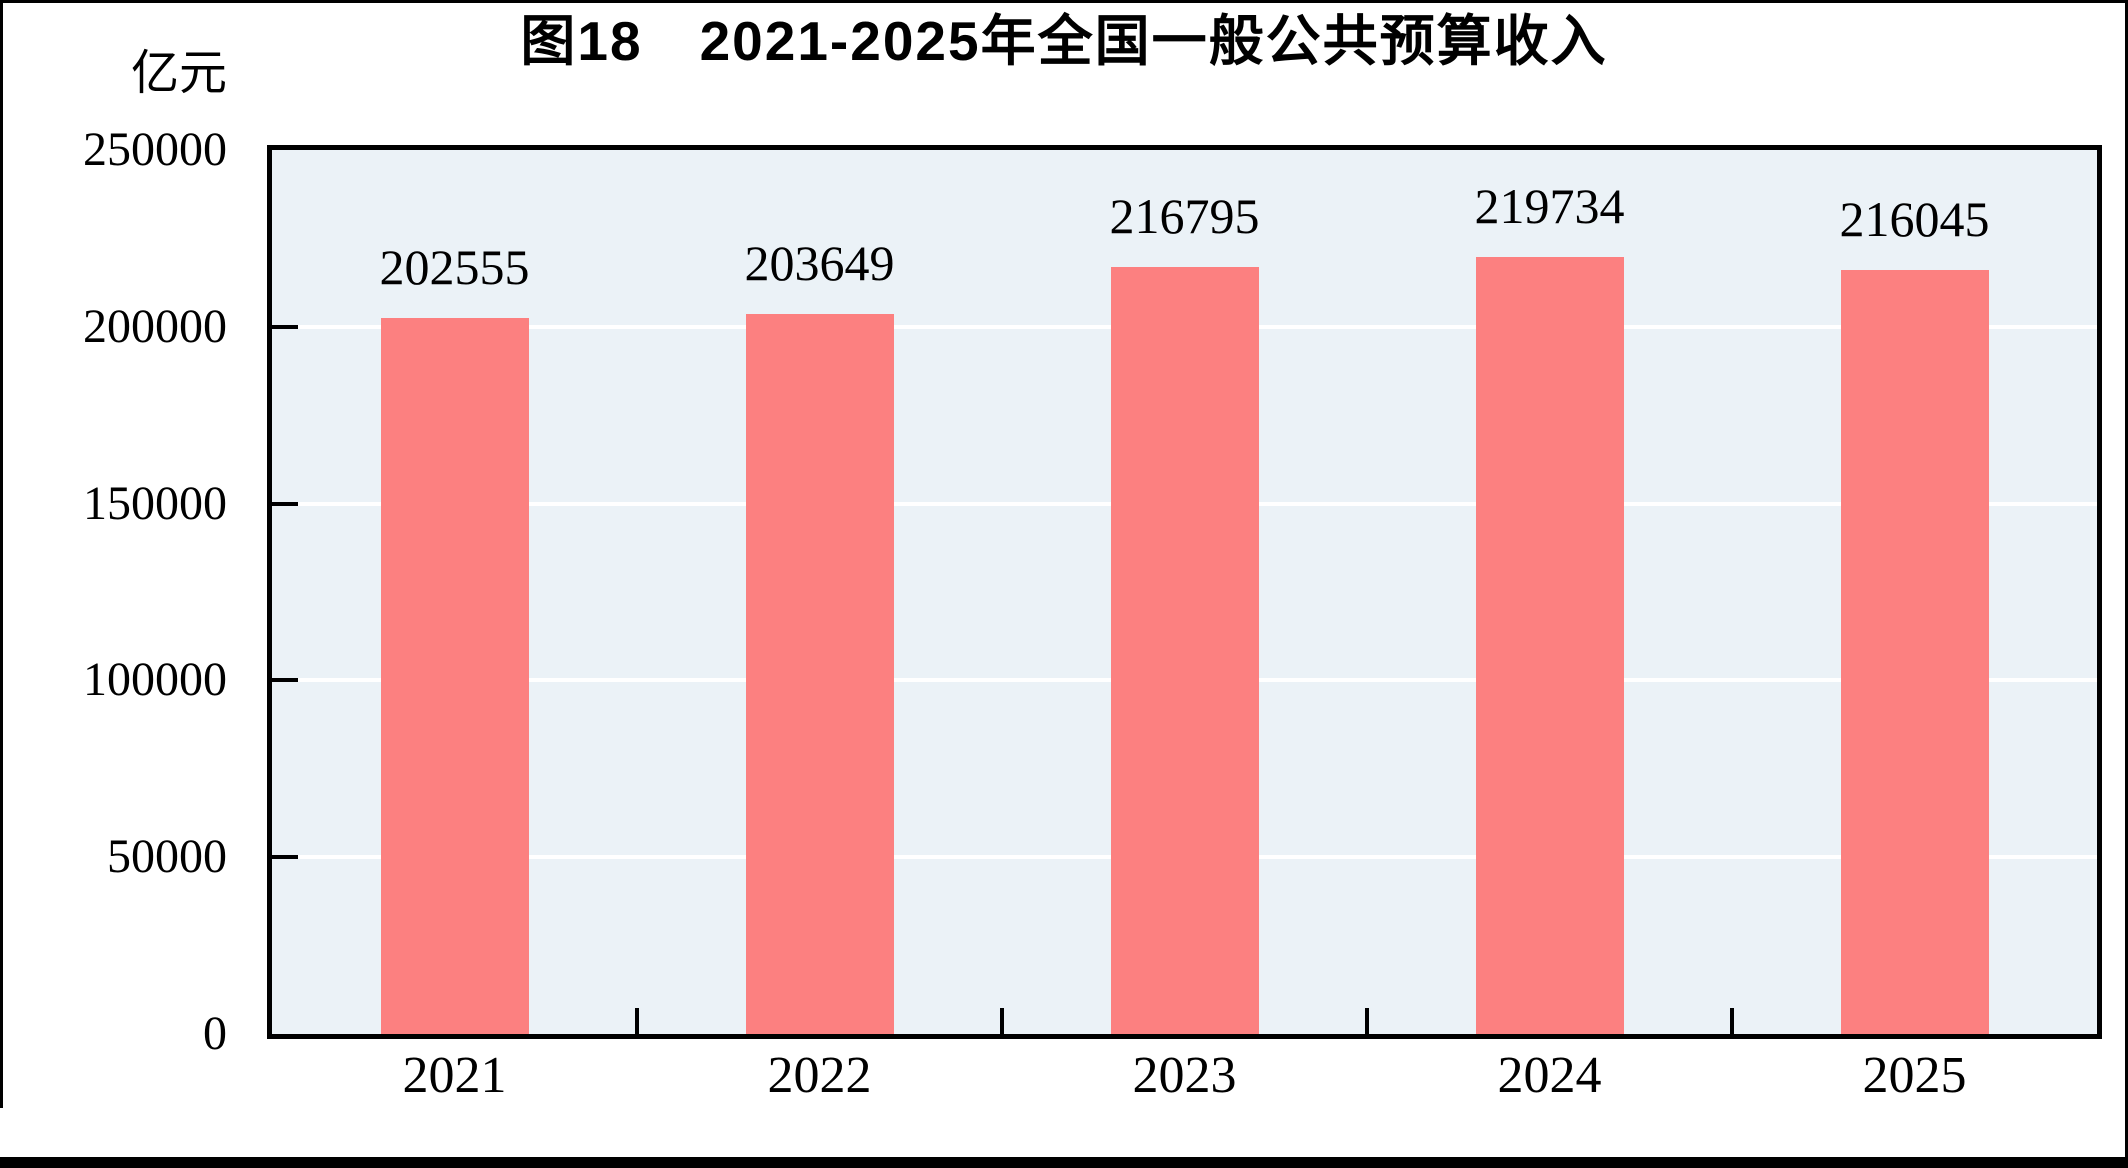 Image resolution: width=2128 pixels, height=1168 pixels. Describe the element at coordinates (155, 149) in the screenshot. I see `y-axis-tick-label-250000: 250000` at that location.